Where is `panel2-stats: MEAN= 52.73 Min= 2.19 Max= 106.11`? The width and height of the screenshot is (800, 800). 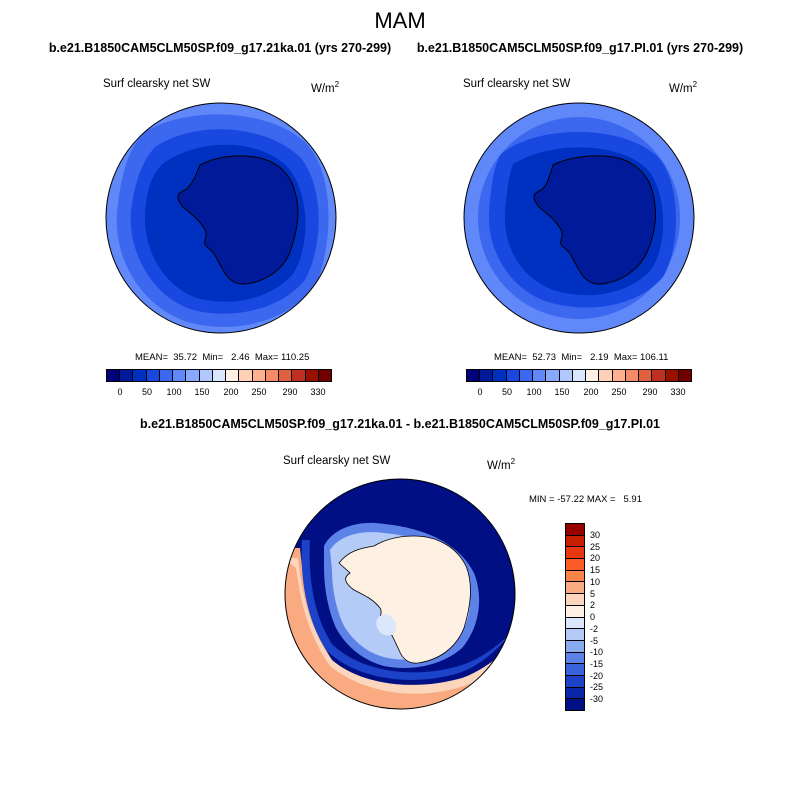 panel2-stats: MEAN= 52.73 Min= 2.19 Max= 106.11 is located at coordinates (581, 357).